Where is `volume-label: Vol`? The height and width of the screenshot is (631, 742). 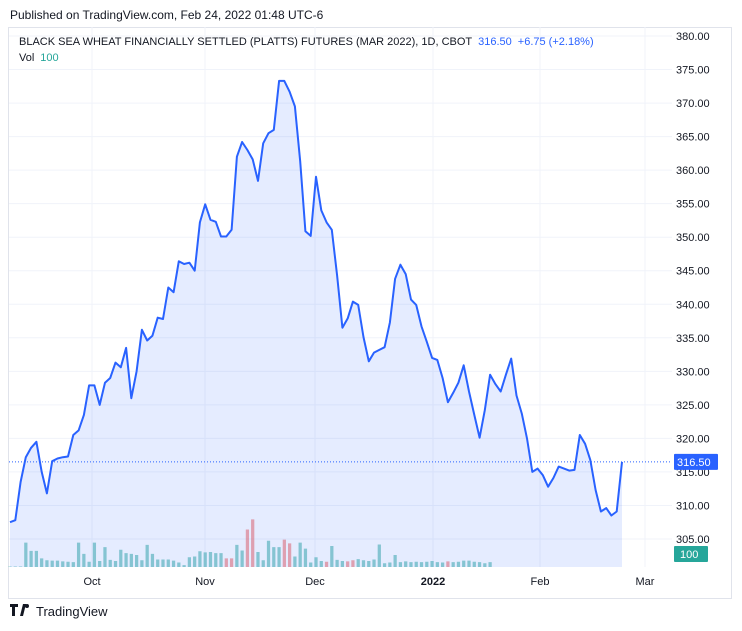 volume-label: Vol is located at coordinates (27, 58).